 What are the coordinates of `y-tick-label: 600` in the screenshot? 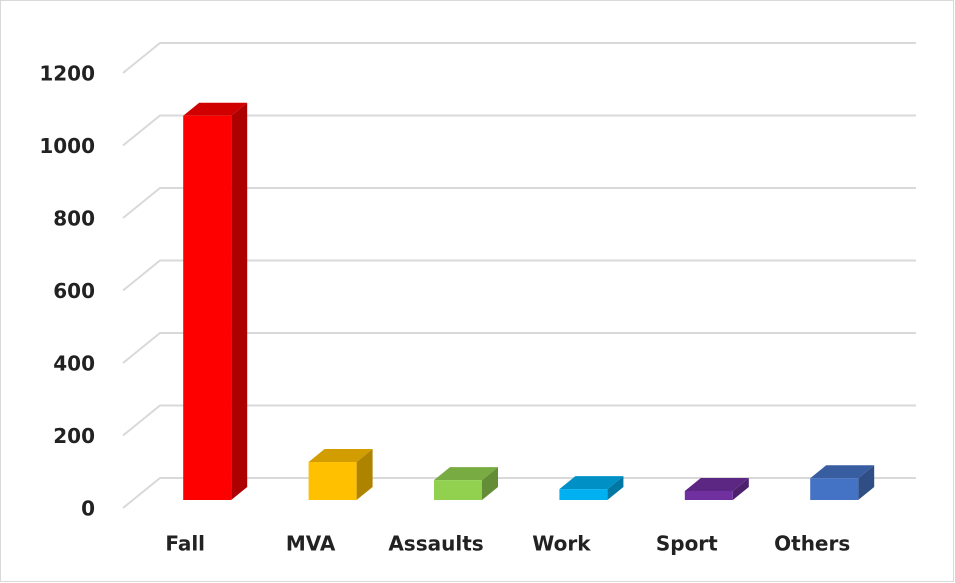 It's located at (74, 291).